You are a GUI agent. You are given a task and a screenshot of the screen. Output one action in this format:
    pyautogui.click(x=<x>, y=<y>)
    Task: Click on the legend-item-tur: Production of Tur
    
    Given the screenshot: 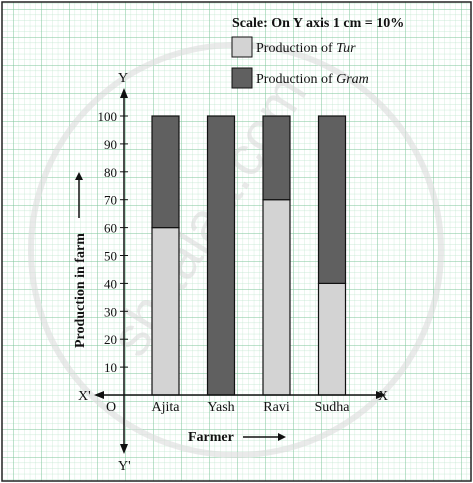 What is the action you would take?
    pyautogui.click(x=293, y=47)
    